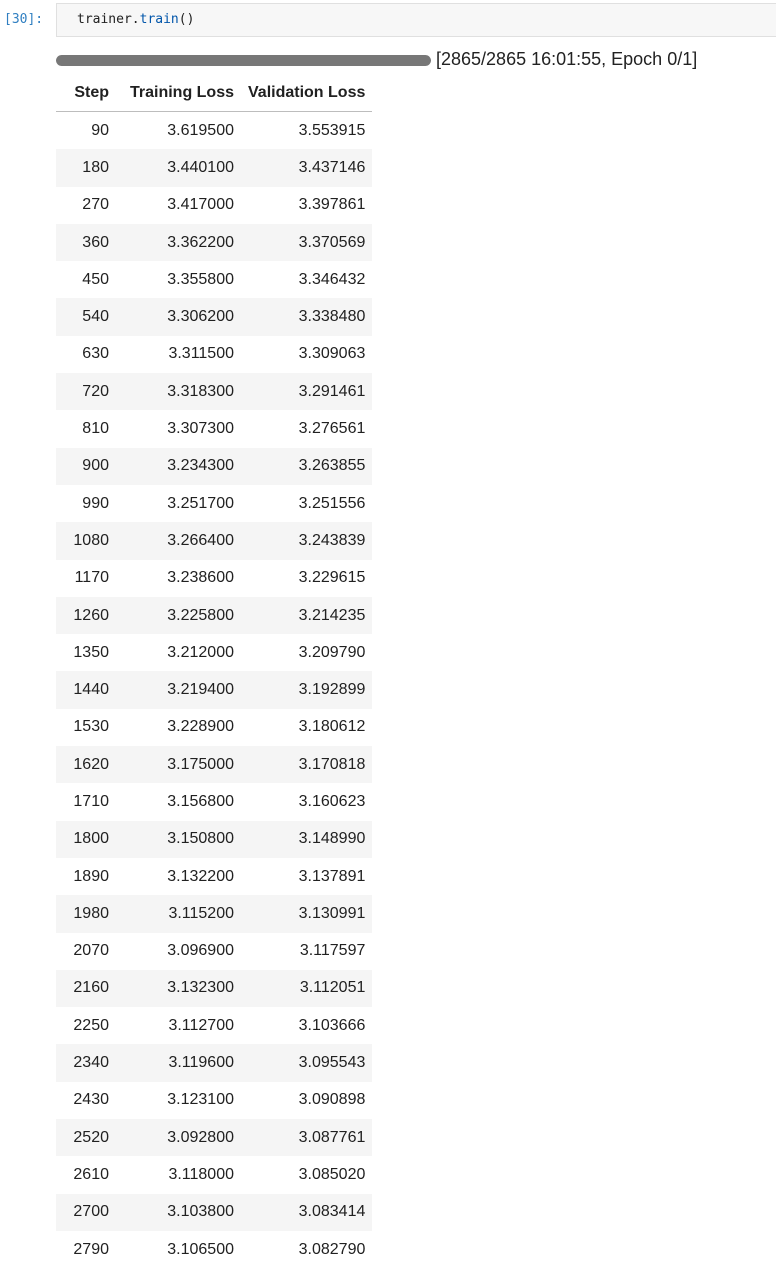 This screenshot has height=1268, width=776. I want to click on header-training-loss: Training Loss, so click(178, 93).